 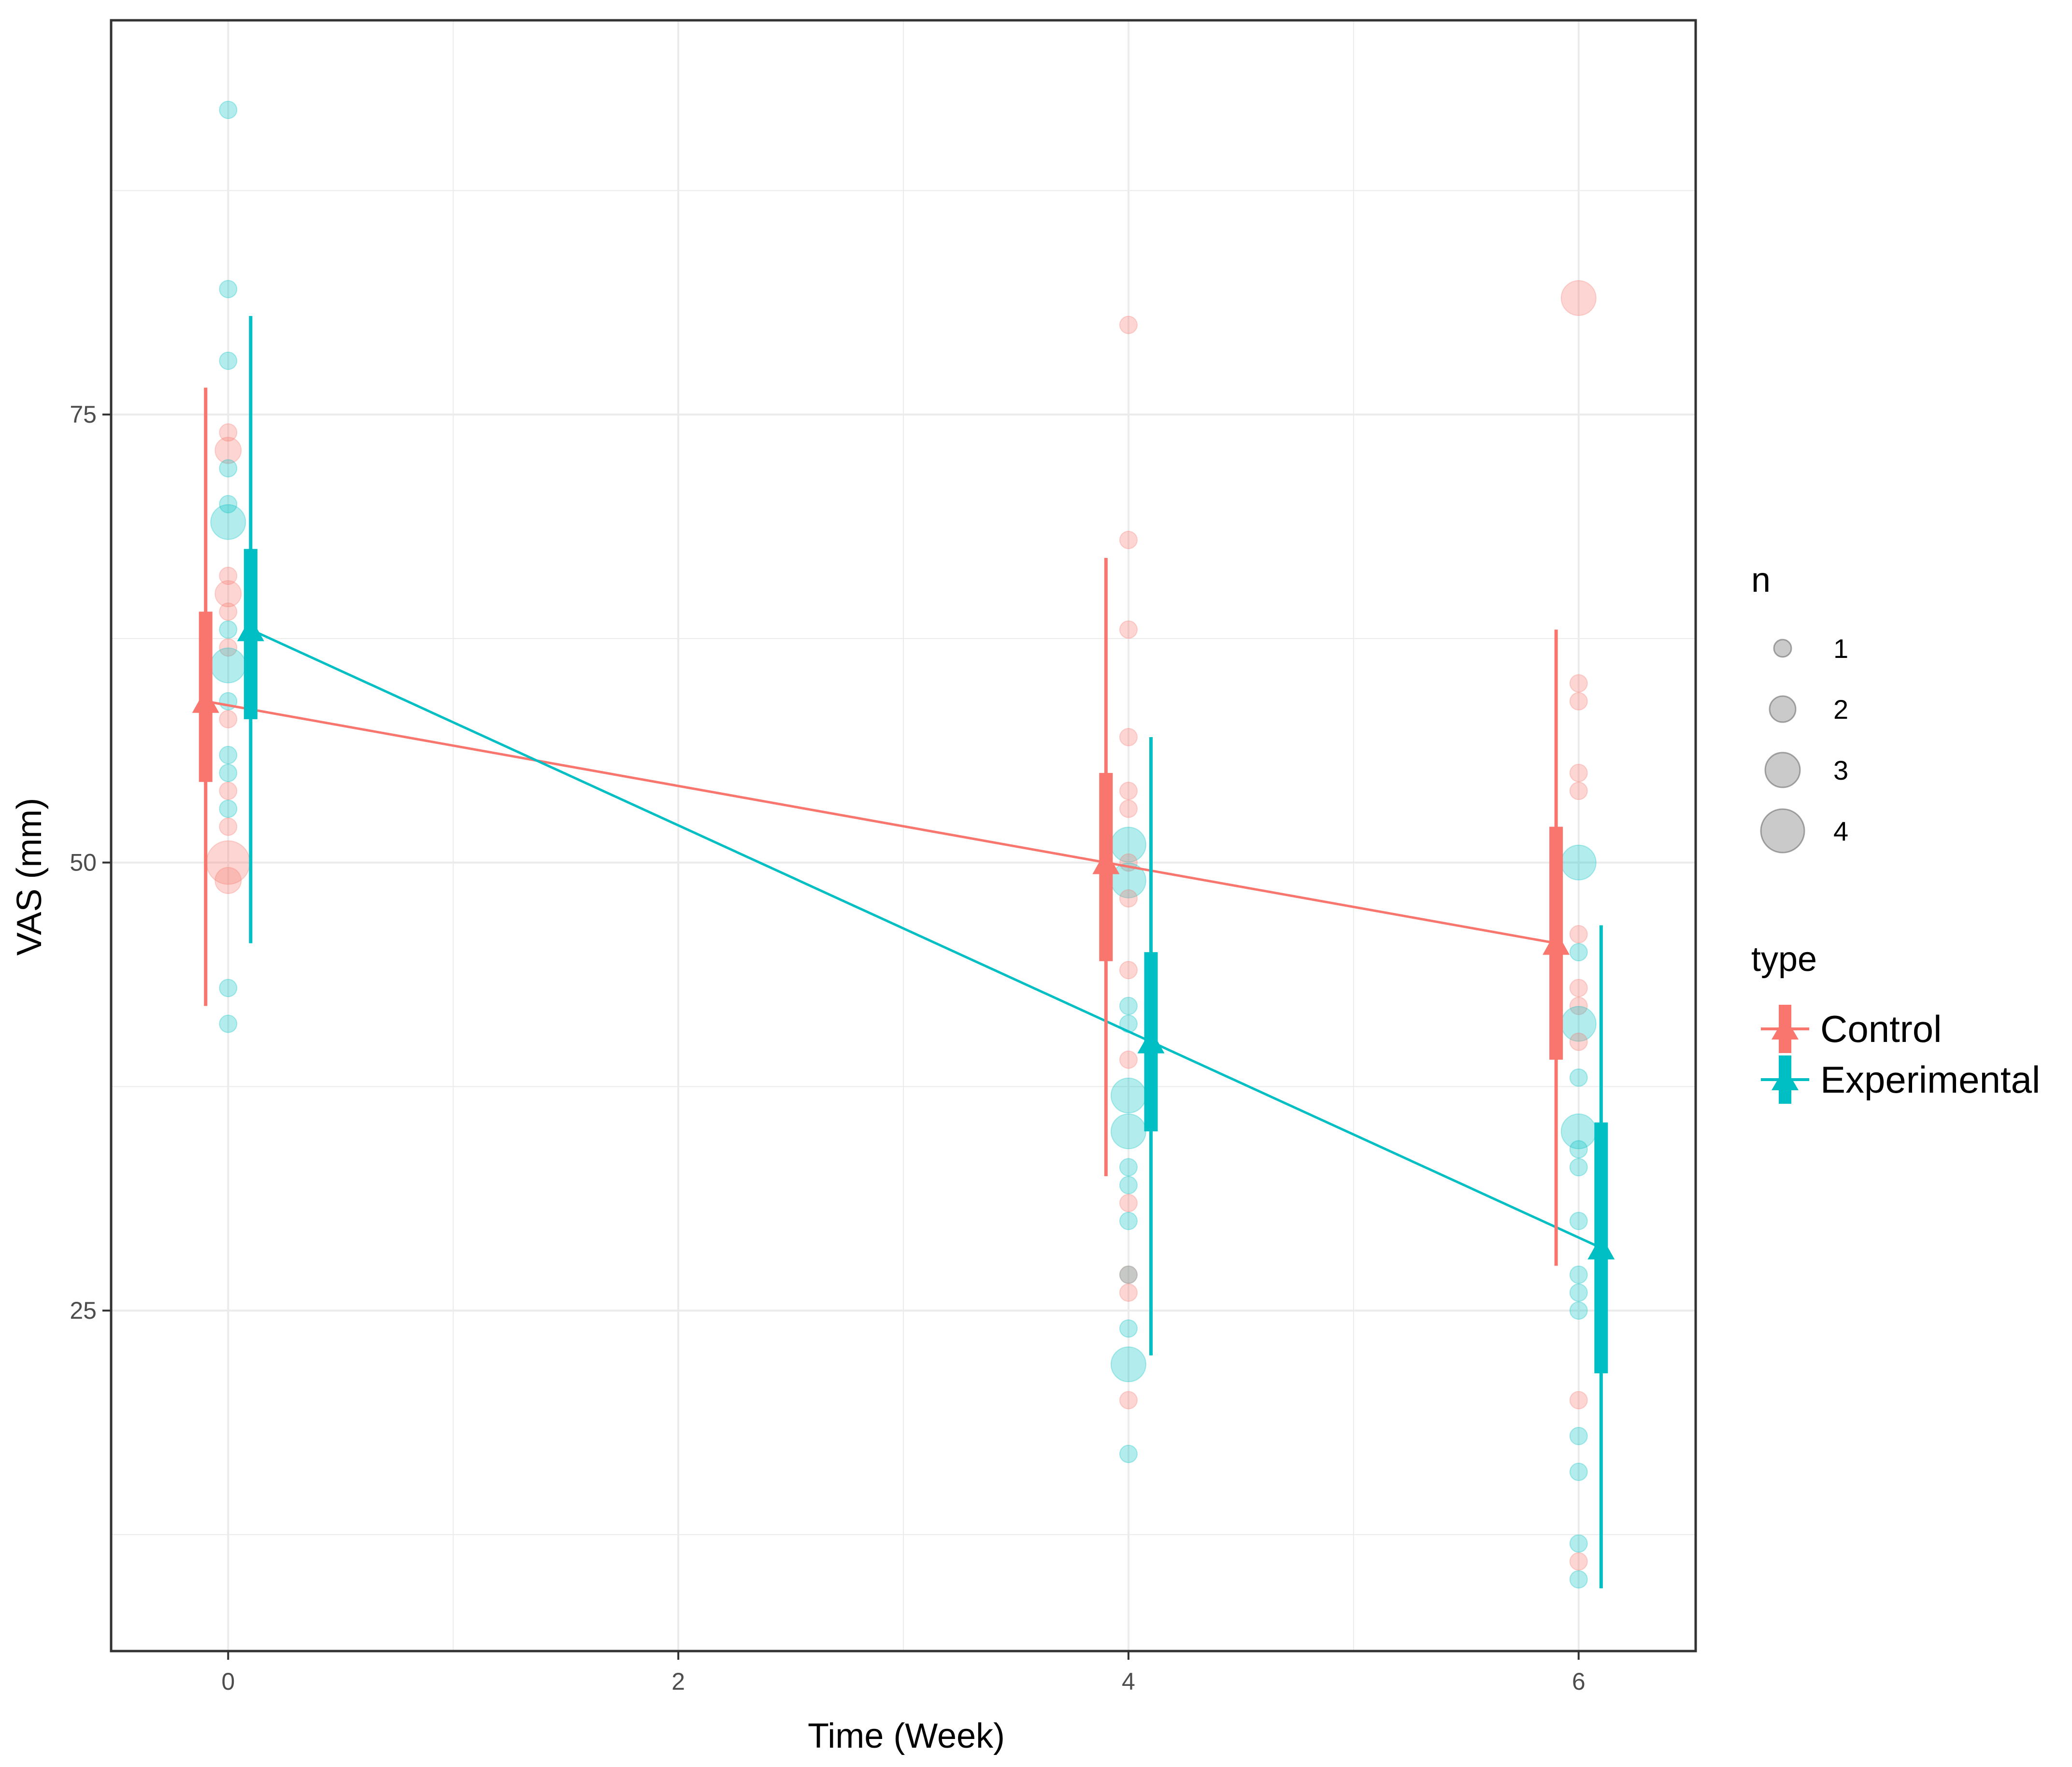 What do you see at coordinates (1930, 1080) in the screenshot?
I see `legend-type-label: Experimental` at bounding box center [1930, 1080].